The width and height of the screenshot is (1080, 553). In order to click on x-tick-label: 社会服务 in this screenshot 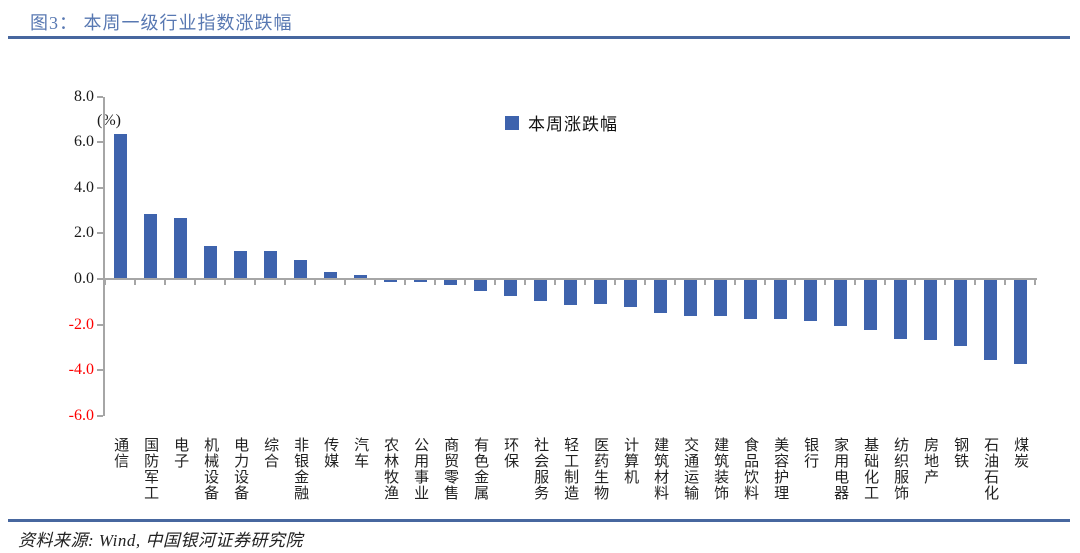, I will do `click(540, 471)`.